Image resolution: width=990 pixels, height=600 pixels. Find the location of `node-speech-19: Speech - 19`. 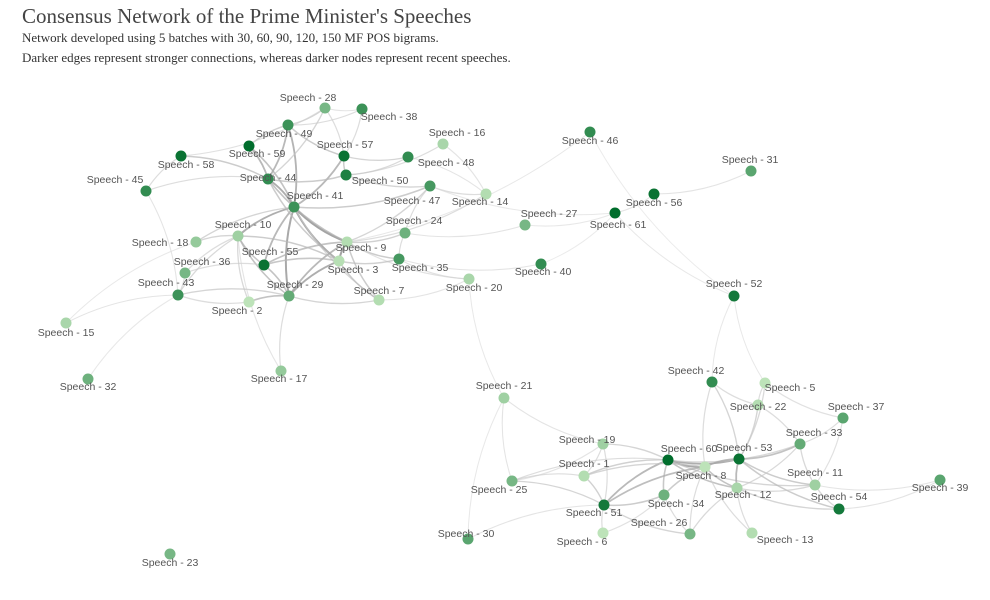

node-speech-19: Speech - 19 is located at coordinates (587, 442).